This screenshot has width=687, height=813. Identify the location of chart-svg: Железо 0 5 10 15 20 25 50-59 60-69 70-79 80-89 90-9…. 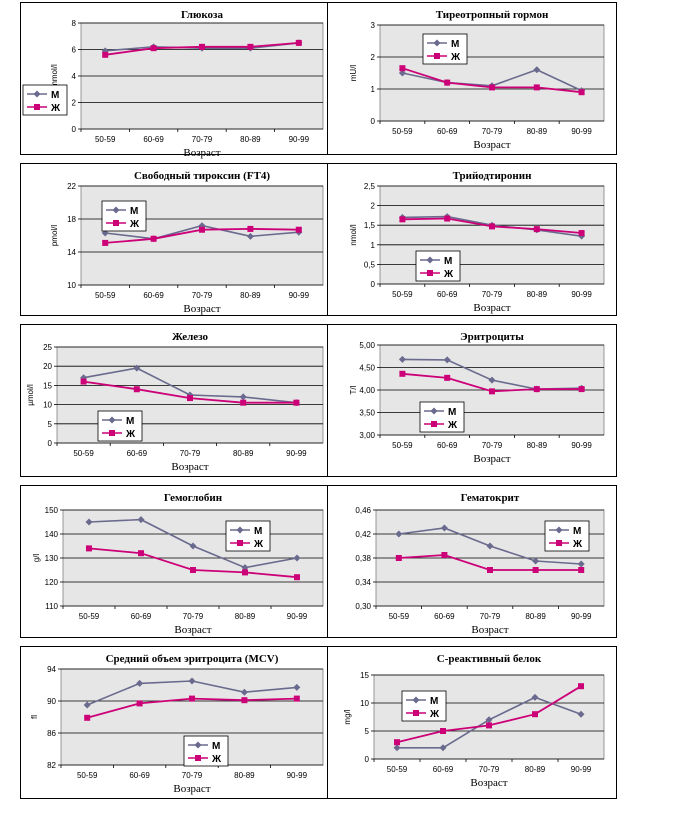
(175, 402).